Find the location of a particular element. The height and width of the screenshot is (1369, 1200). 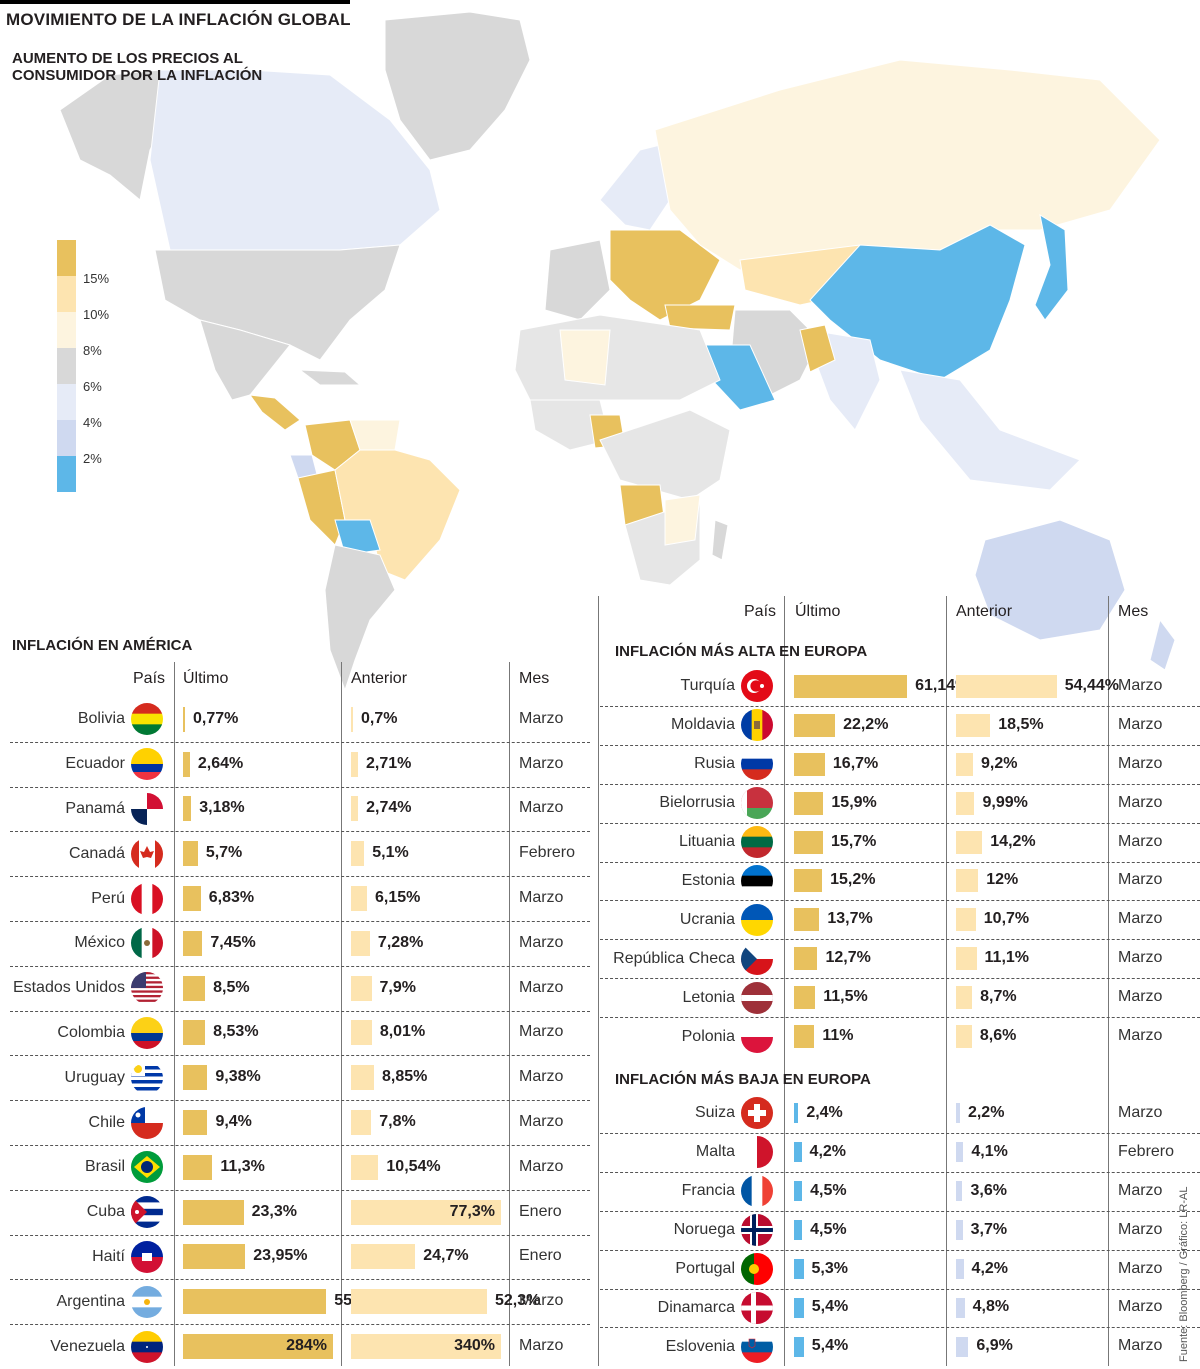

ultimo-value: 3,18% is located at coordinates (222, 808).